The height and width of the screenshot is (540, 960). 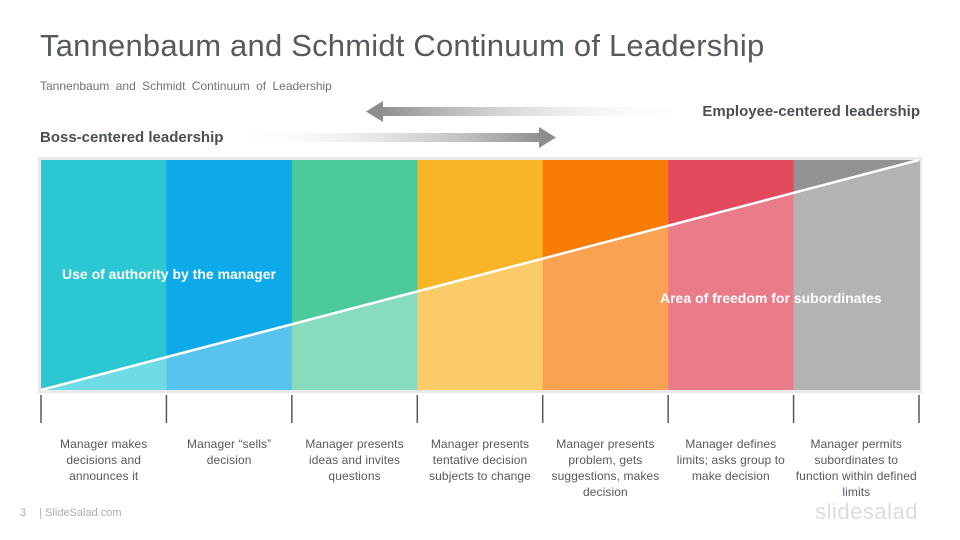 I want to click on segment-2-description: Manager “sells” decision, so click(x=229, y=452).